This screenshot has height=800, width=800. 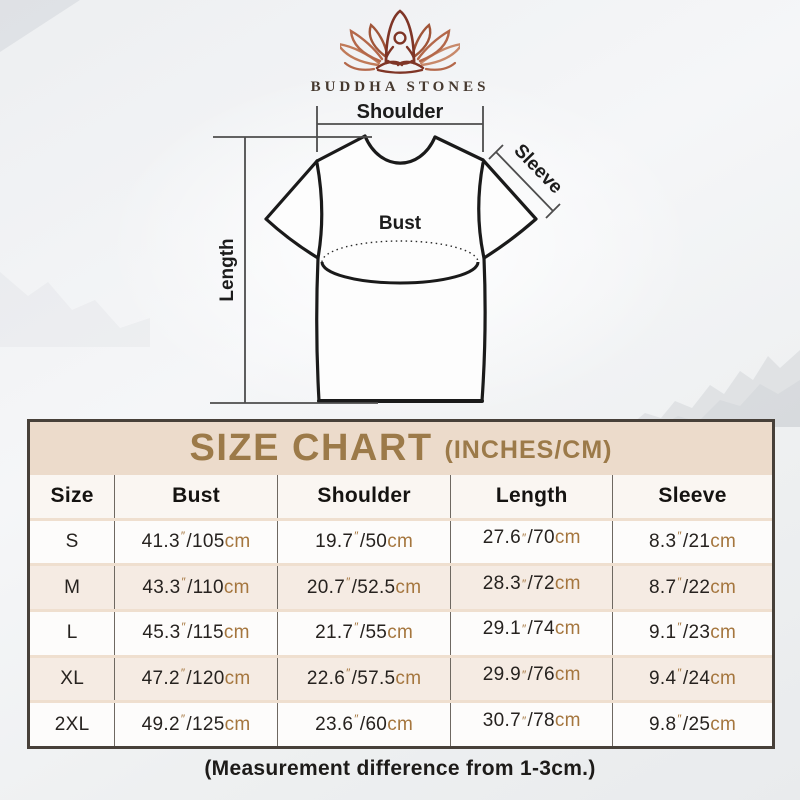 What do you see at coordinates (365, 542) in the screenshot?
I see `measurement-cell: 19.7 ″/50 cm` at bounding box center [365, 542].